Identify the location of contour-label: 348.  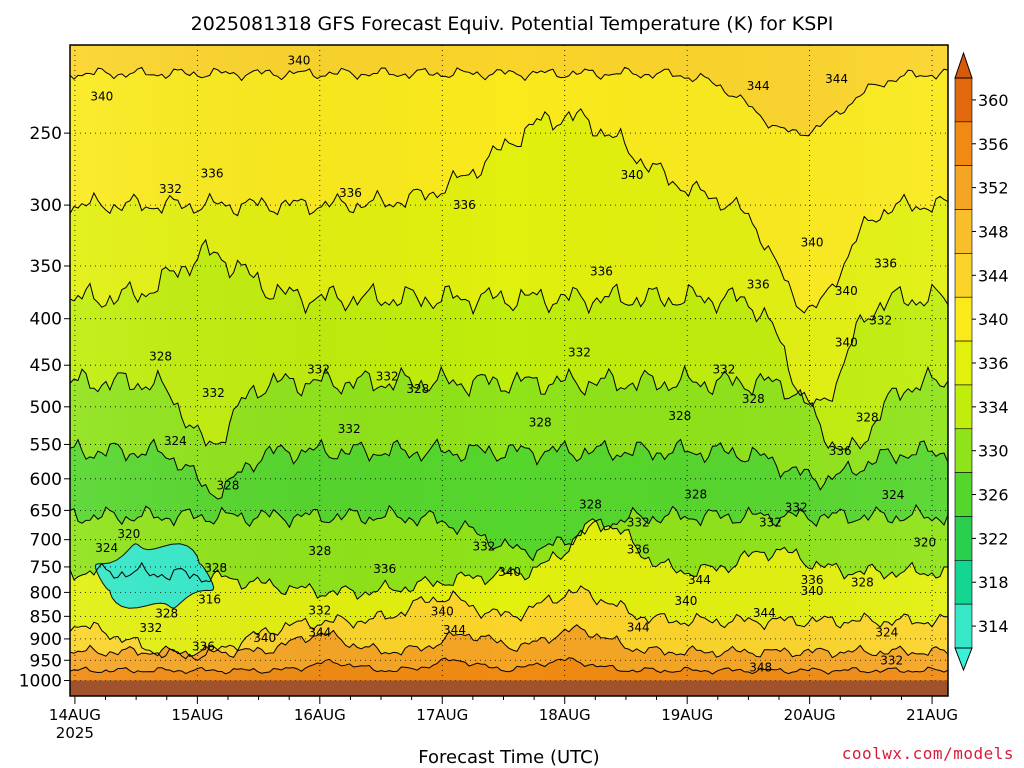
(760, 667).